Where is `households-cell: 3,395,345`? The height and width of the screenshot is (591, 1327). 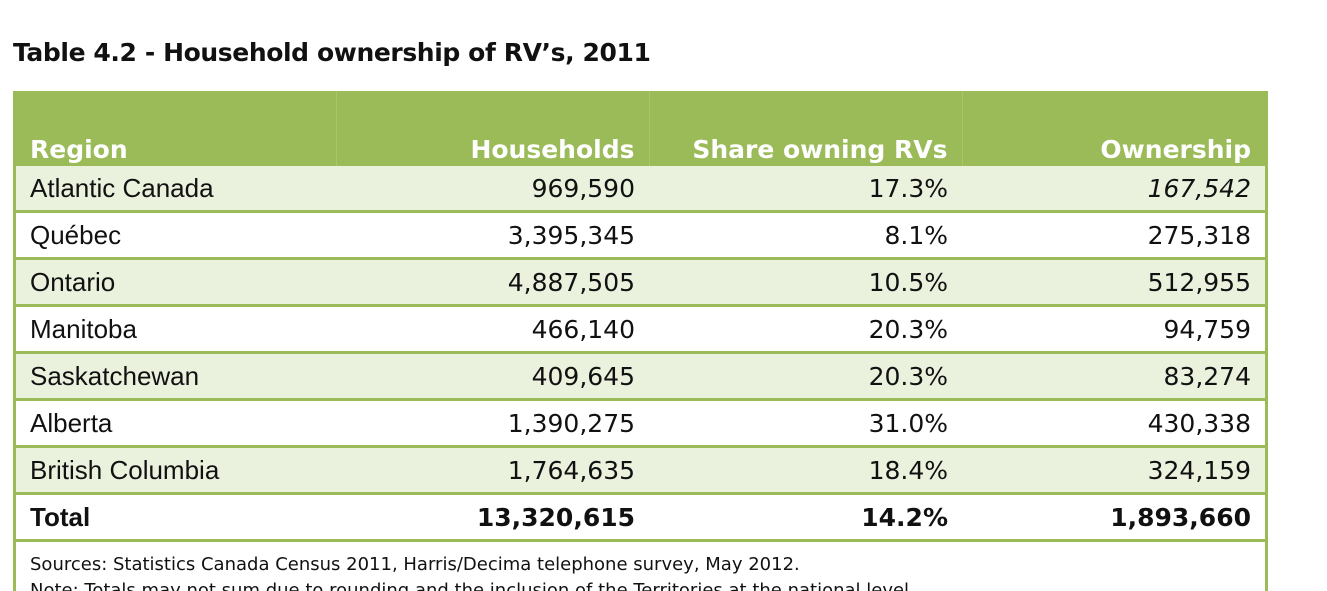 households-cell: 3,395,345 is located at coordinates (492, 235).